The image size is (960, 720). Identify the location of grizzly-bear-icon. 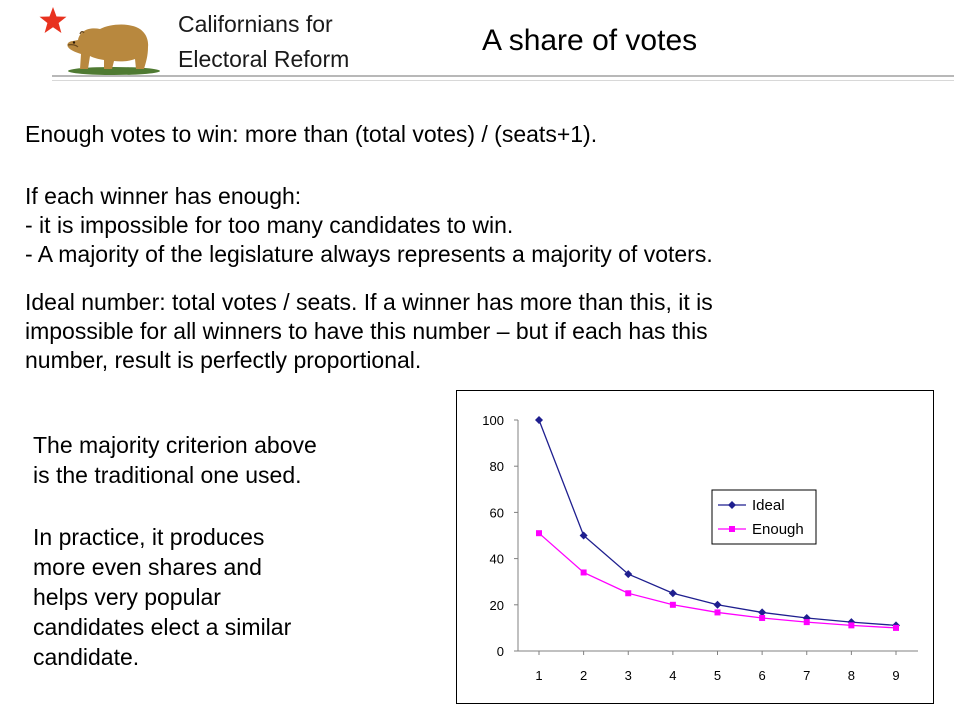
(113, 49).